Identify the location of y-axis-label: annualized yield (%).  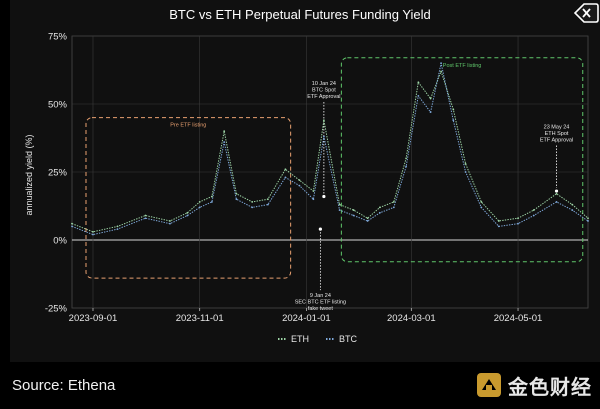
(29, 174).